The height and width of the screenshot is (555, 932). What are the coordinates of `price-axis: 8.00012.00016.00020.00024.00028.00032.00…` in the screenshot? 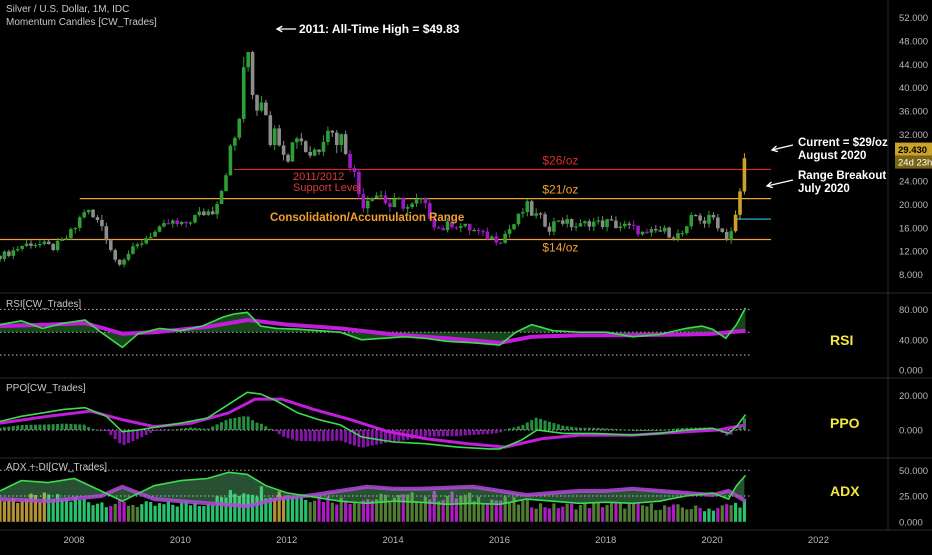 It's located at (913, 147).